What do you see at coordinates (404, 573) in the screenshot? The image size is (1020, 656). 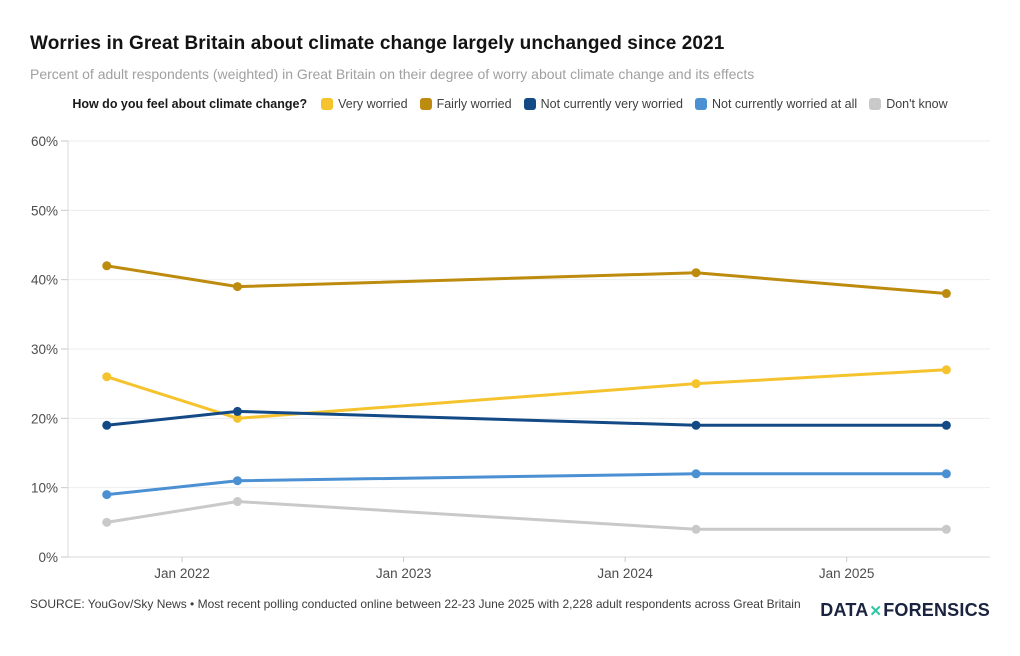 I see `x-tick-label: Jan 2023` at bounding box center [404, 573].